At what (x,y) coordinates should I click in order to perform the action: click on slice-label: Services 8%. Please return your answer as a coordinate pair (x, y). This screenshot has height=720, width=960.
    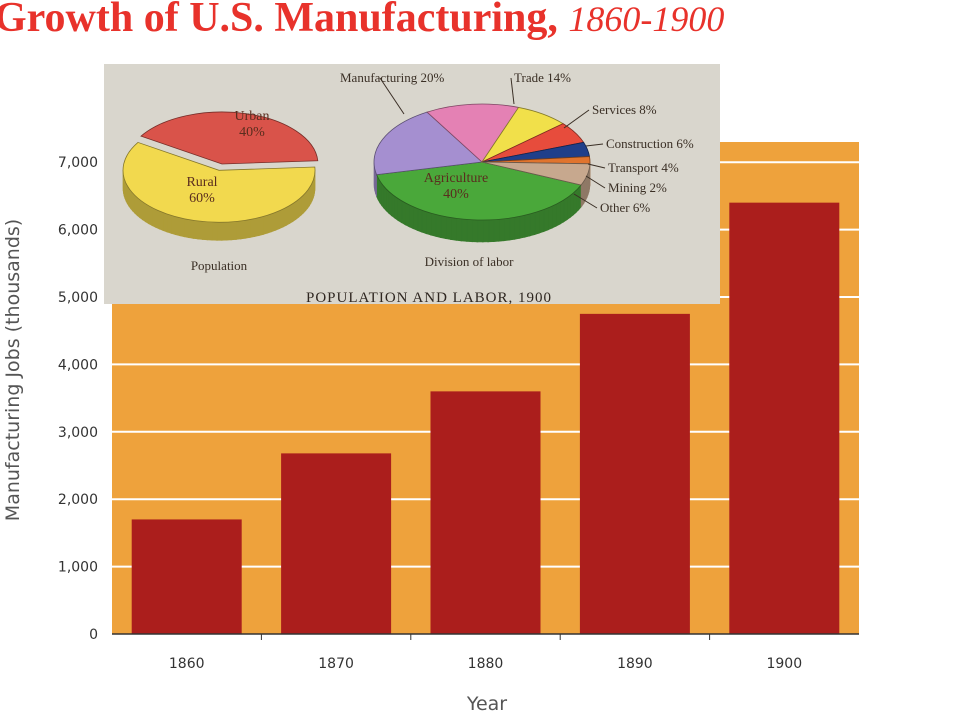
    Looking at the image, I should click on (624, 109).